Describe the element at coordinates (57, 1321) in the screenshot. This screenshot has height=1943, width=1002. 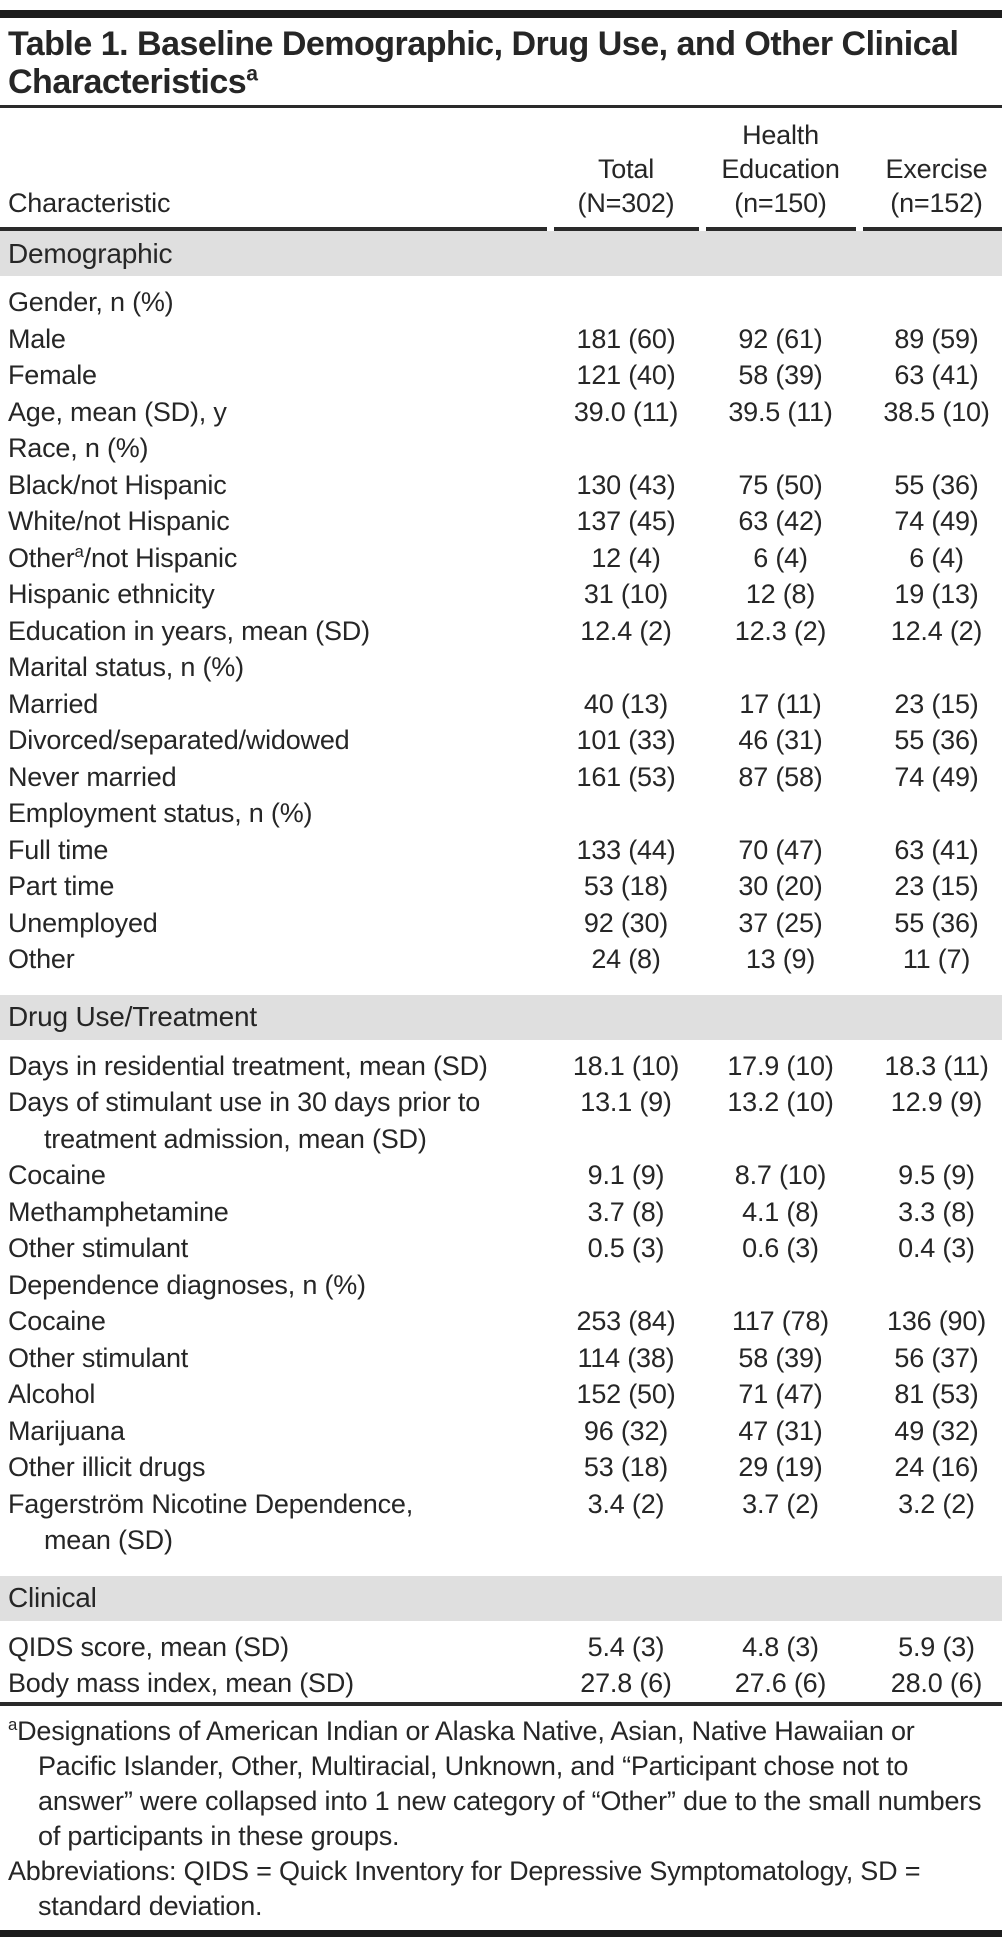
I see `row-label-text: Cocaine` at that location.